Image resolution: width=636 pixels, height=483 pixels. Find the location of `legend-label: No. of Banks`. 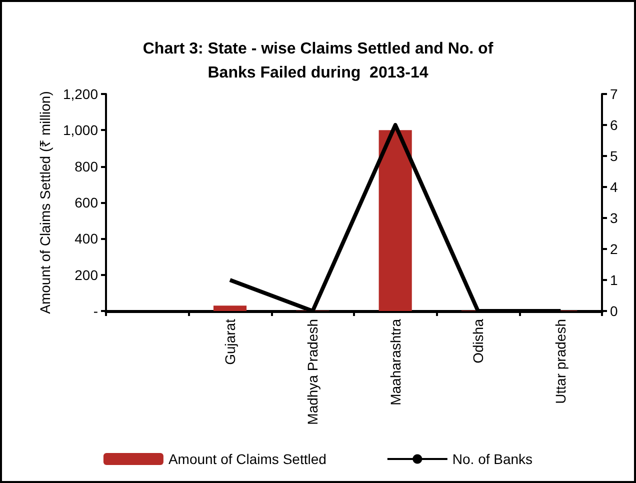

legend-label: No. of Banks is located at coordinates (492, 459).